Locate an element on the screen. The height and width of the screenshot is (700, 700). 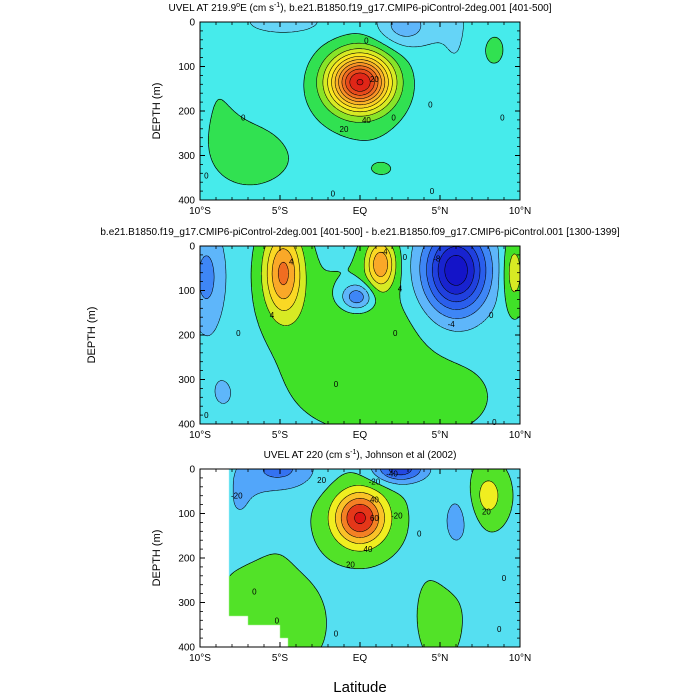
contour-line--60 is located at coordinates (400, 472).